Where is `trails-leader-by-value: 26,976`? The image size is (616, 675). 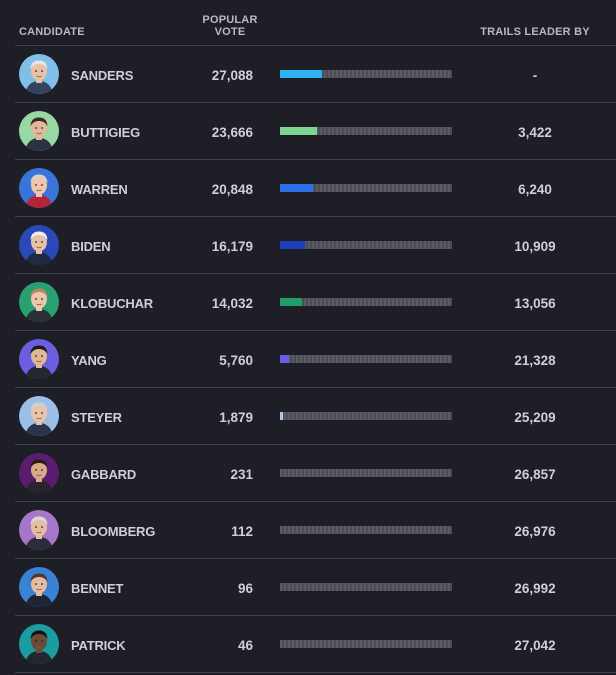
trails-leader-by-value: 26,976 is located at coordinates (535, 531).